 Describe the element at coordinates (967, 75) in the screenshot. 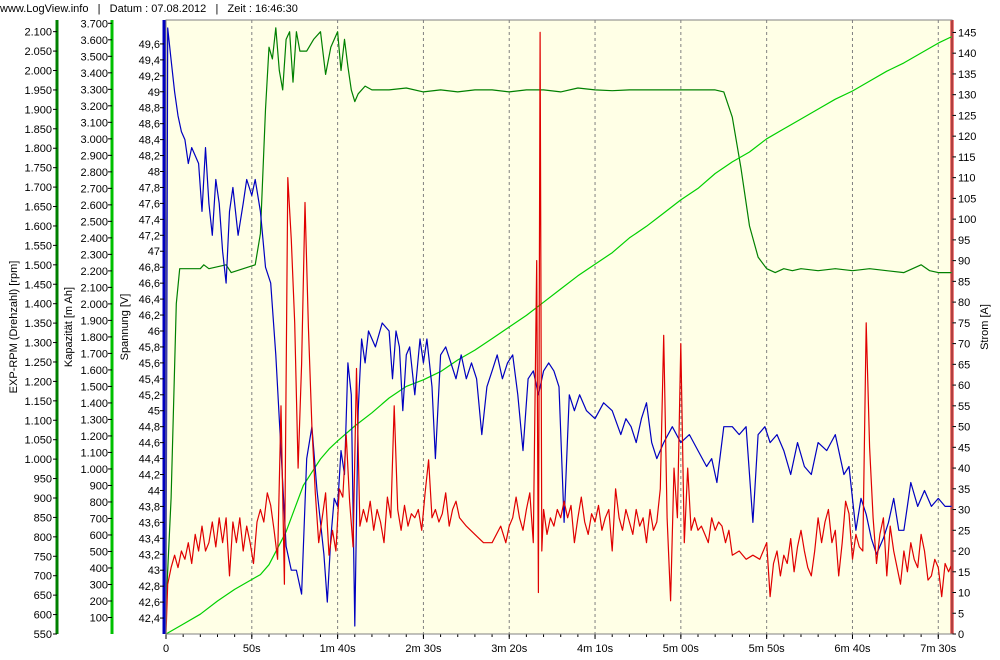

I see `y-tick-label-amp: 135` at that location.